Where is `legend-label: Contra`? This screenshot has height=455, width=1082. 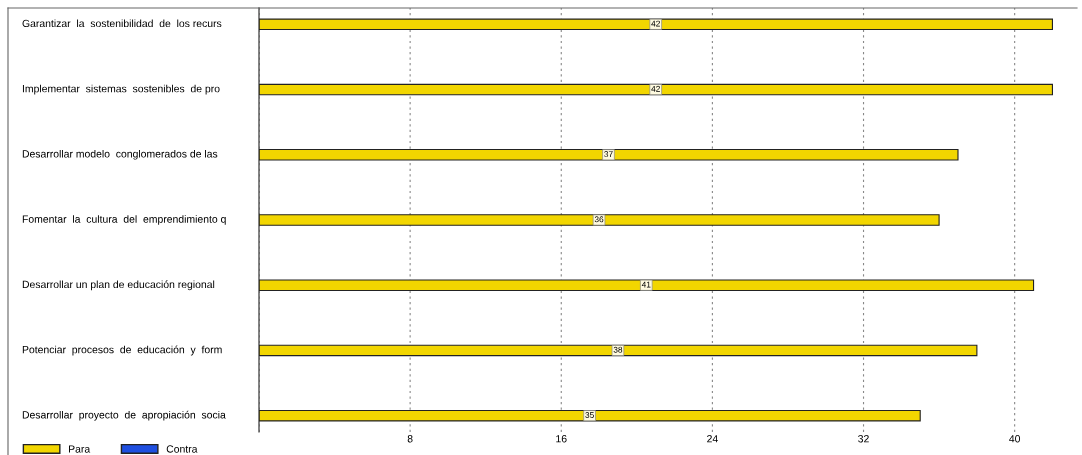
legend-label: Contra is located at coordinates (182, 449).